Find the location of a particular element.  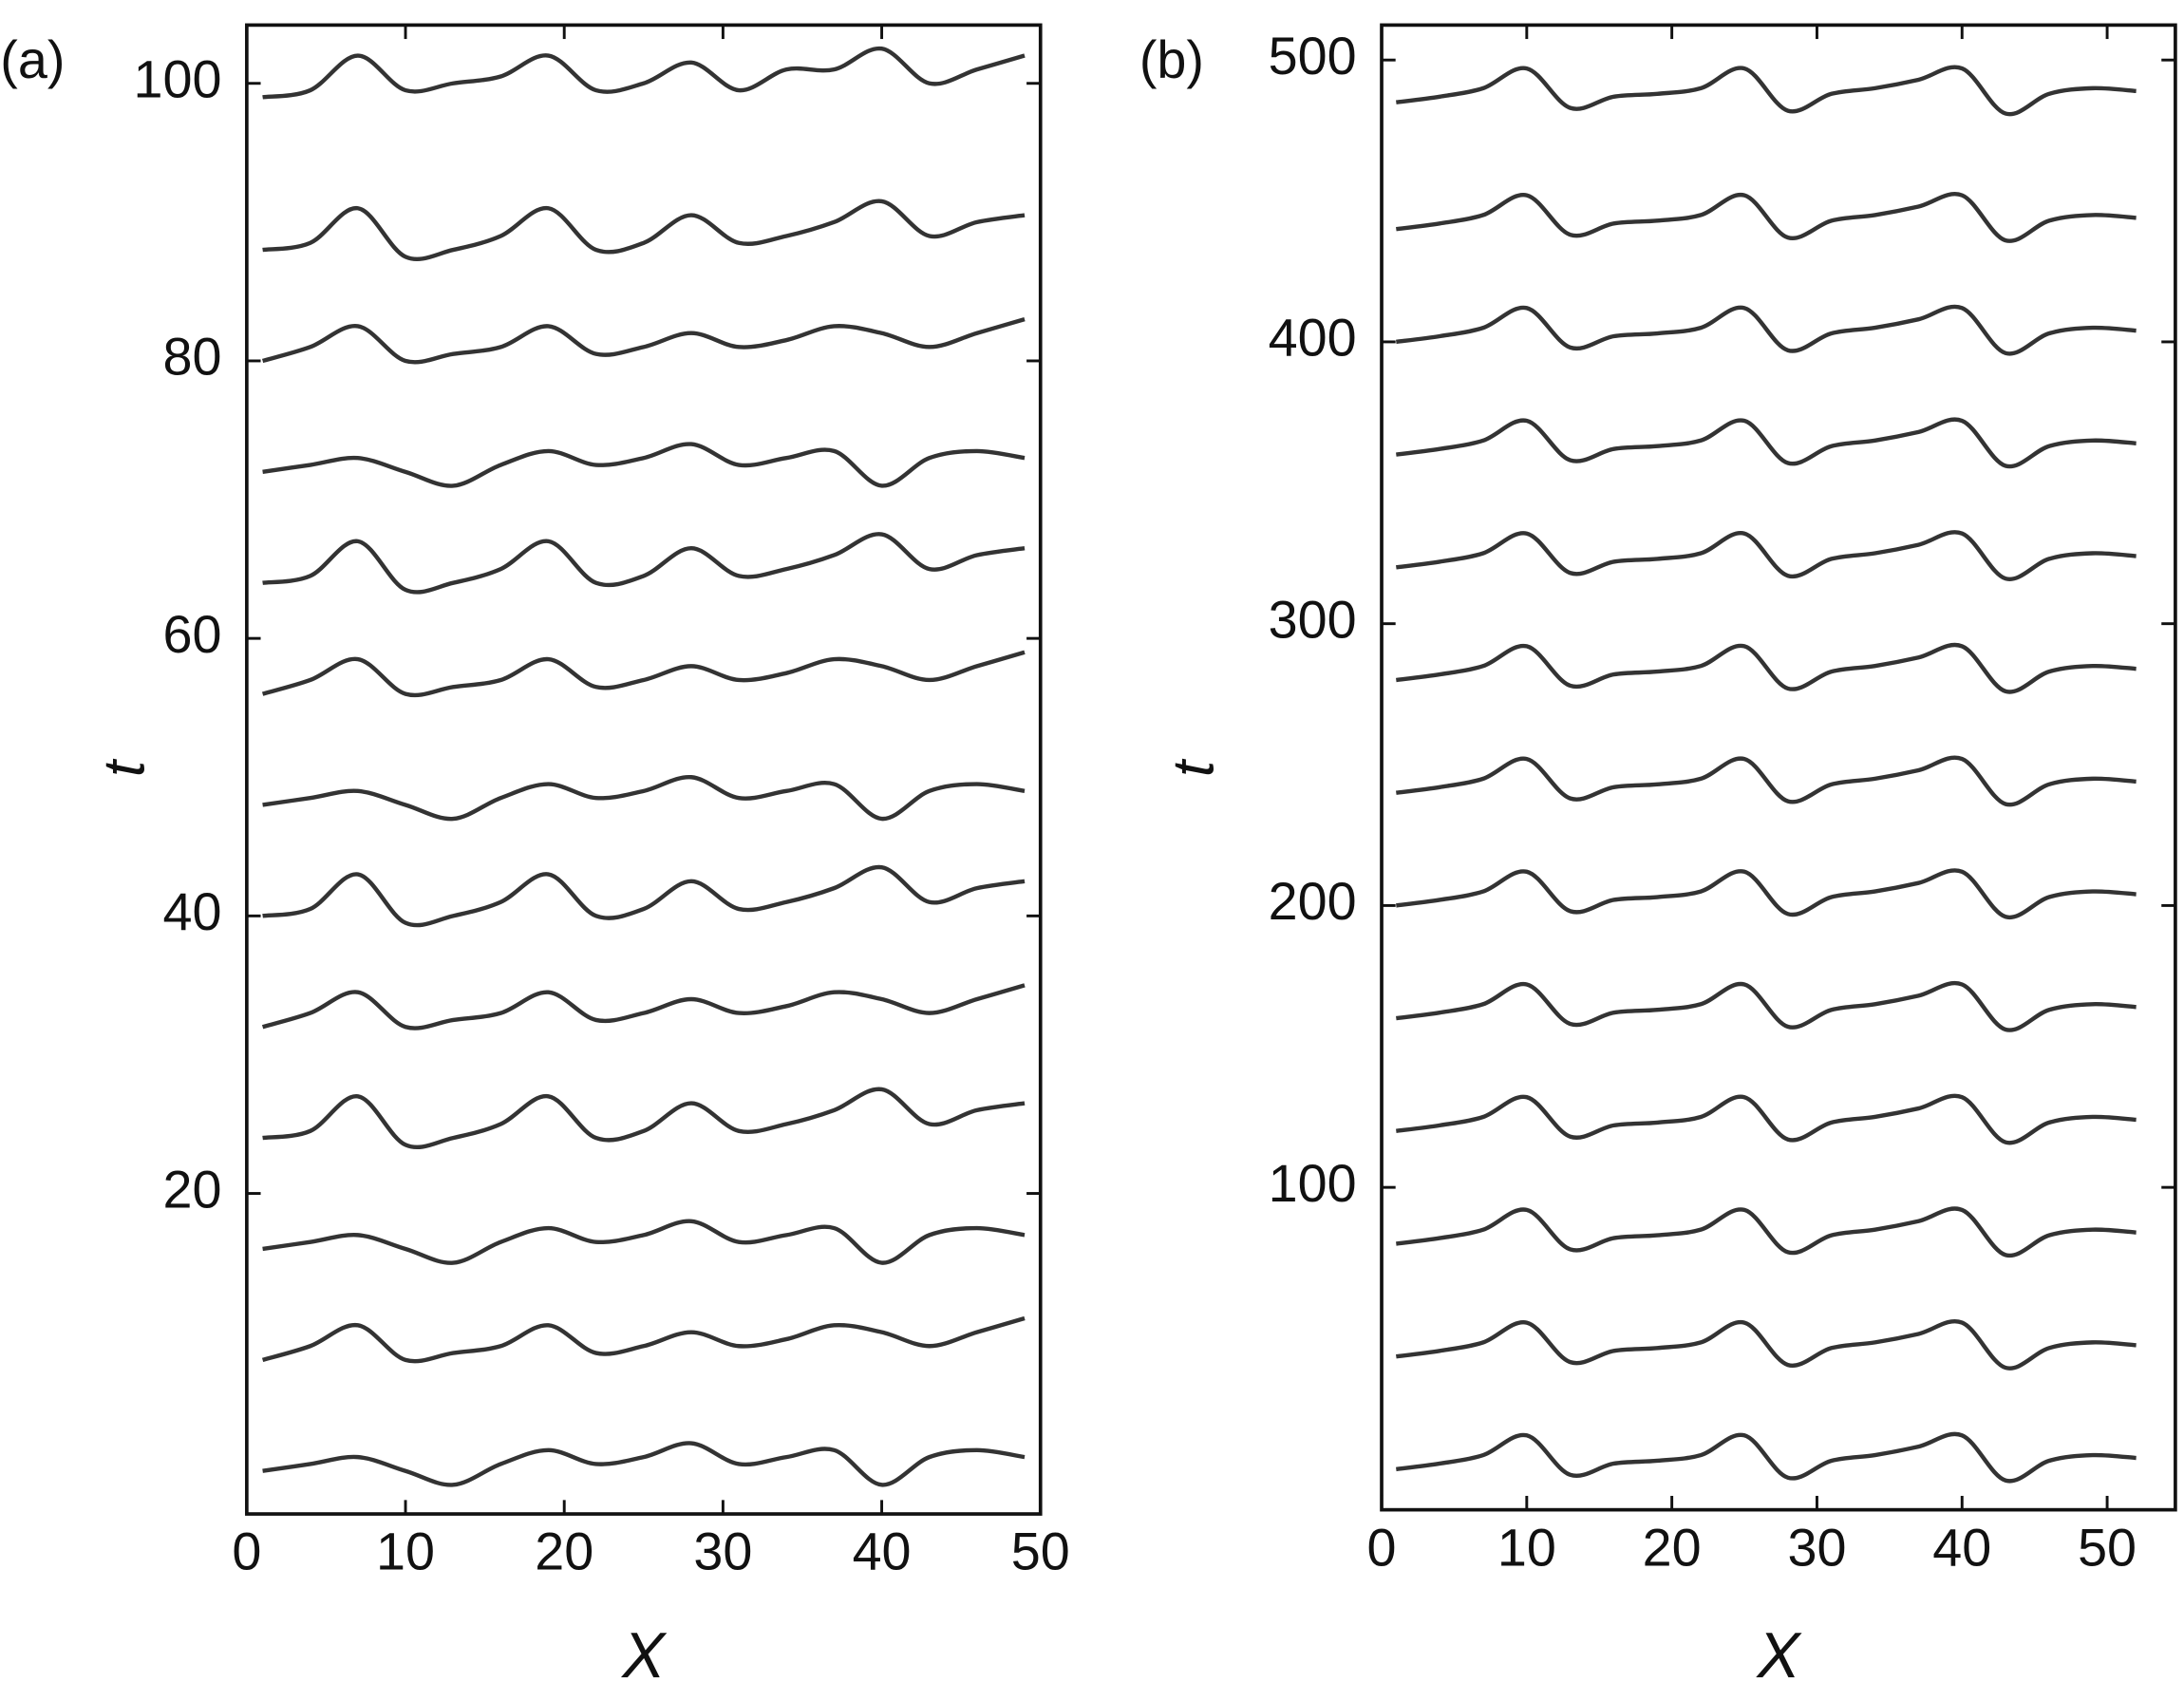

y-tick-label: 400 is located at coordinates (1313, 338).